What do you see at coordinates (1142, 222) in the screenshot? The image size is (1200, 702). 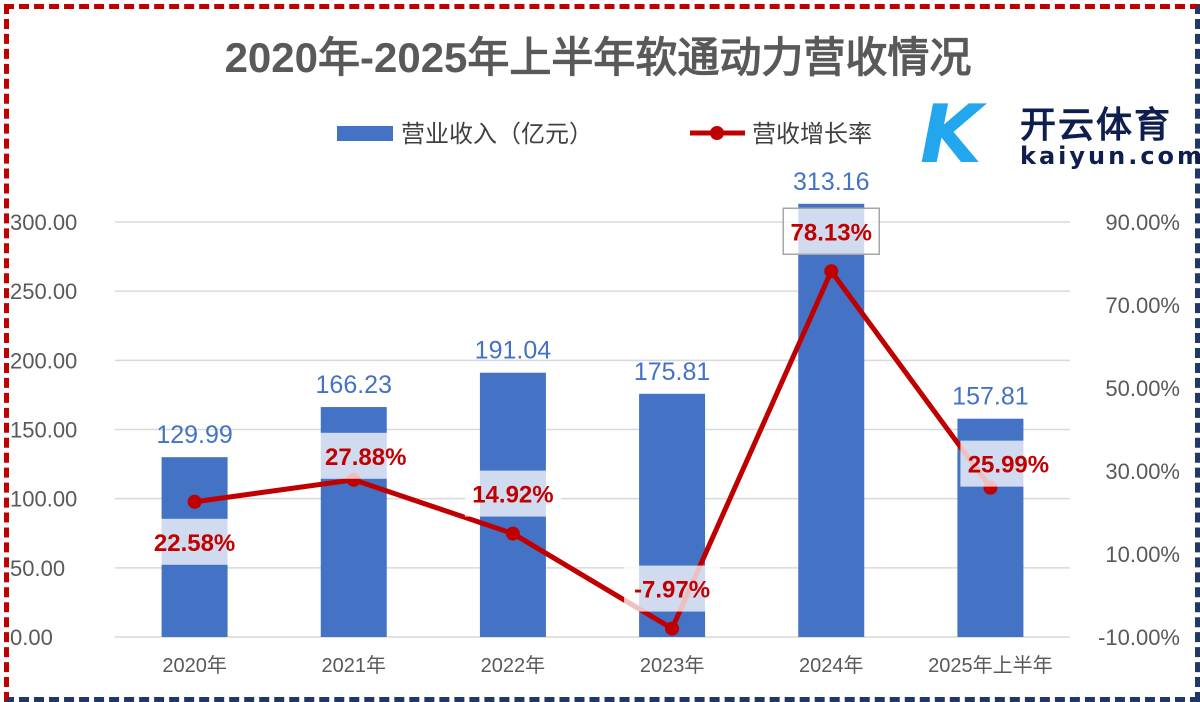 I see `right-axis-tick: 90.00%` at bounding box center [1142, 222].